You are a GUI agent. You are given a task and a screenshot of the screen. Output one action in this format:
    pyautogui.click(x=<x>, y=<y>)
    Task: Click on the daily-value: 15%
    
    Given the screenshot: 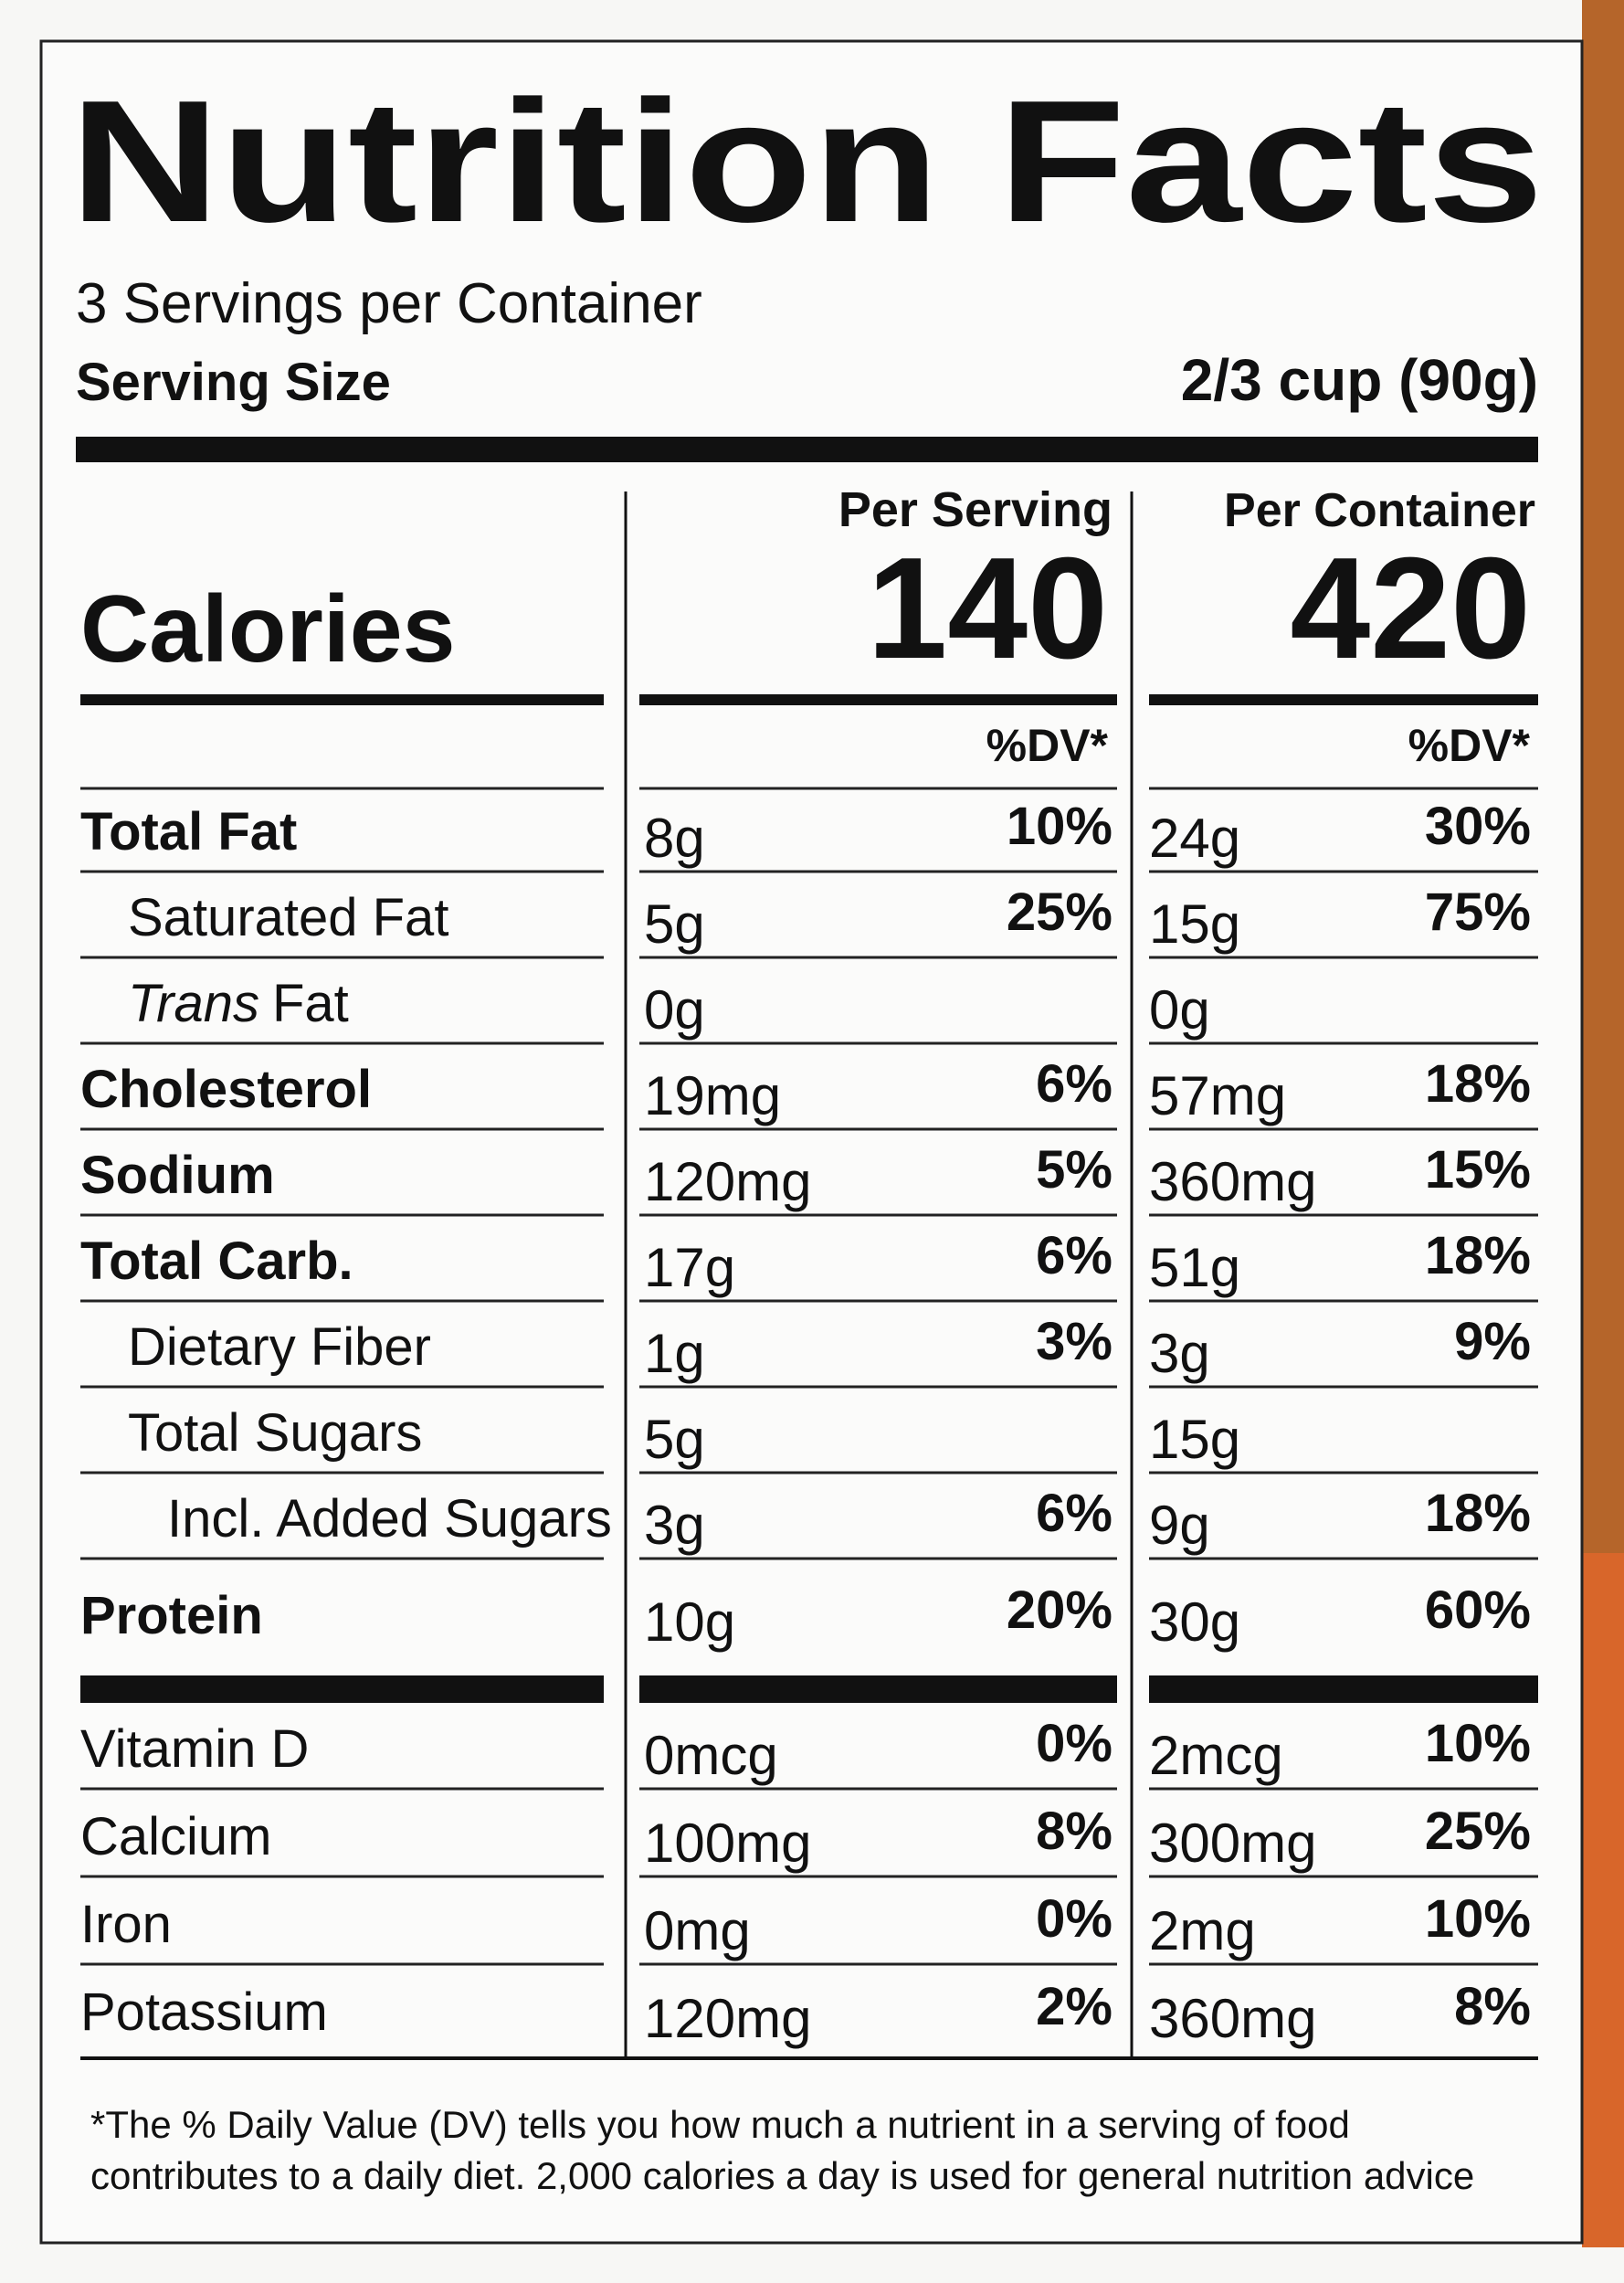 What is the action you would take?
    pyautogui.click(x=1478, y=1170)
    